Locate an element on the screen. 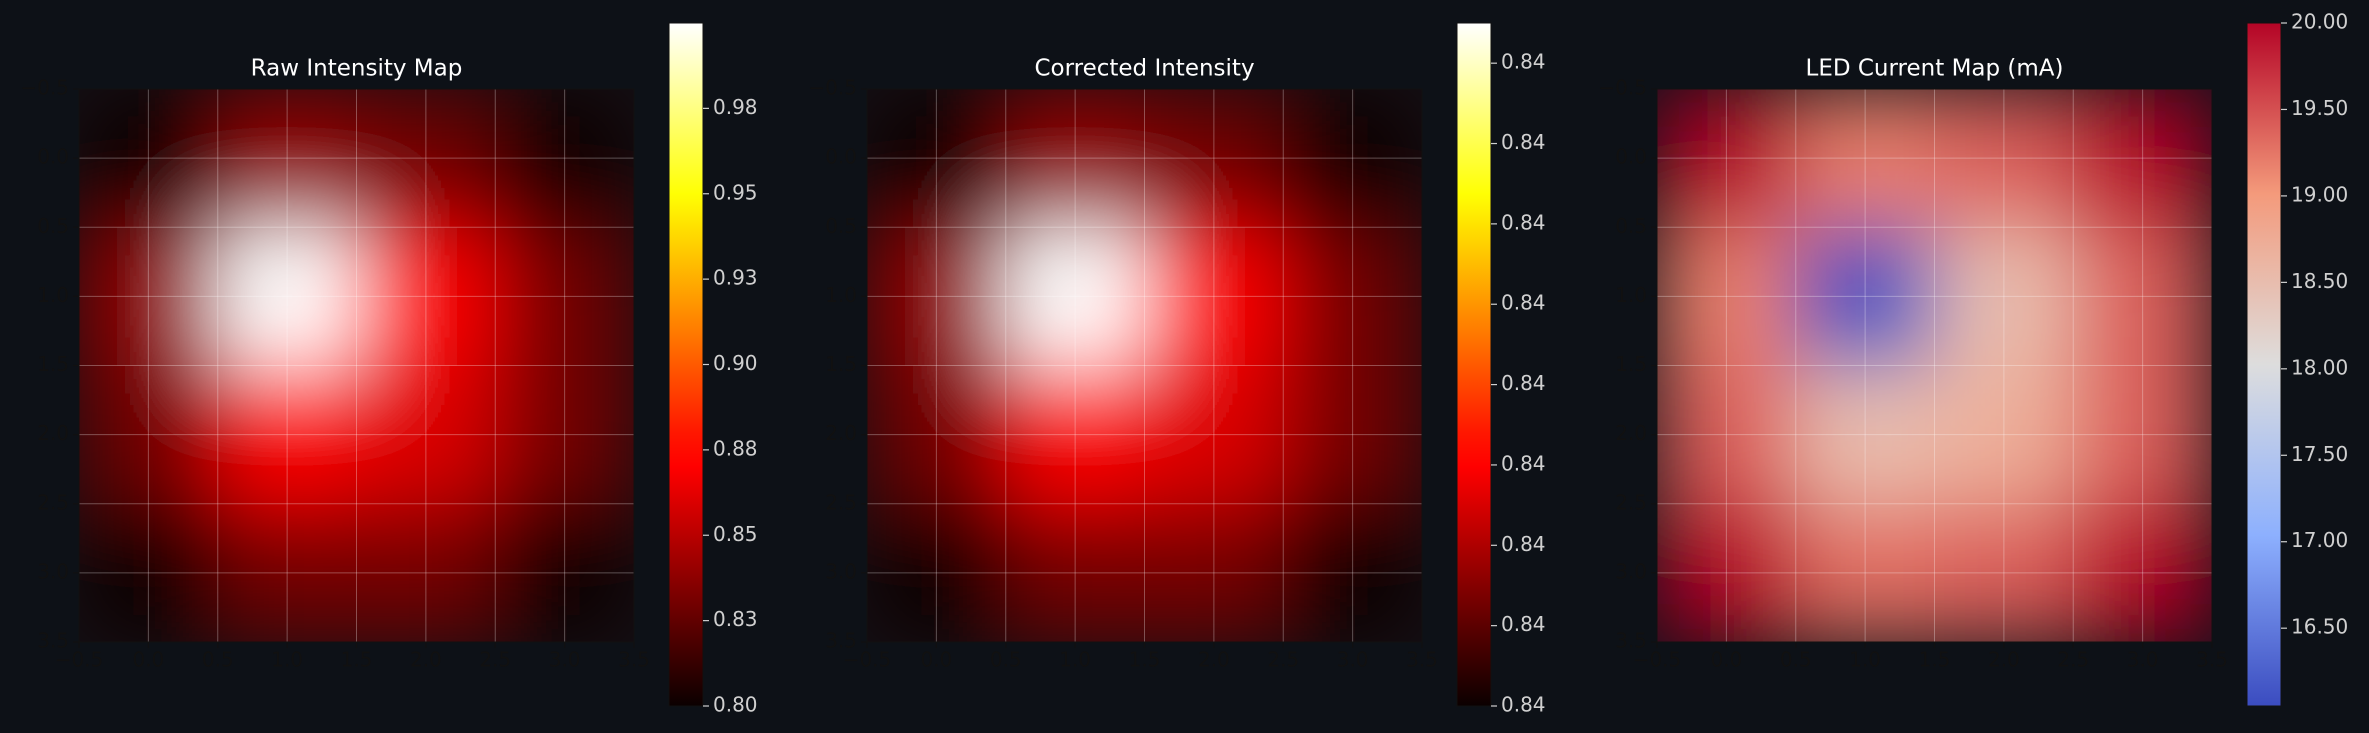  x-tick-label: 1.0 is located at coordinates (1865, 660).